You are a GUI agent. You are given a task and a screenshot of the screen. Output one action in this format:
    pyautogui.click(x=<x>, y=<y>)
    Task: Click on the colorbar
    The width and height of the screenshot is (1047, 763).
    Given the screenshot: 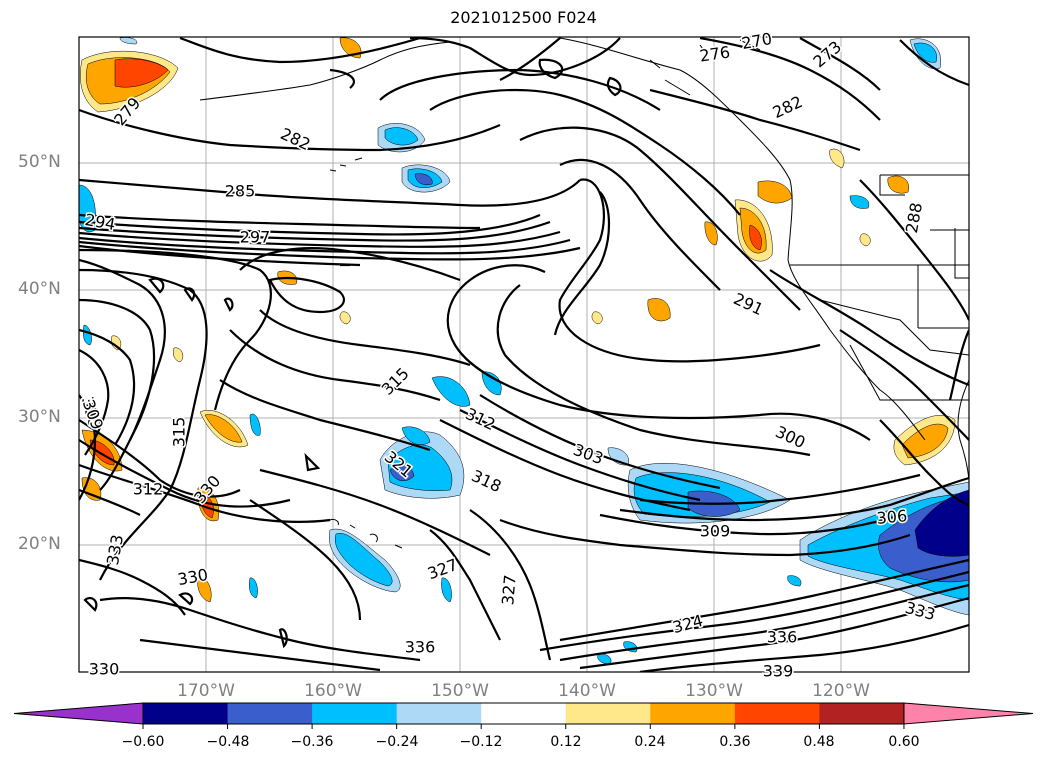 What is the action you would take?
    pyautogui.click(x=523, y=715)
    